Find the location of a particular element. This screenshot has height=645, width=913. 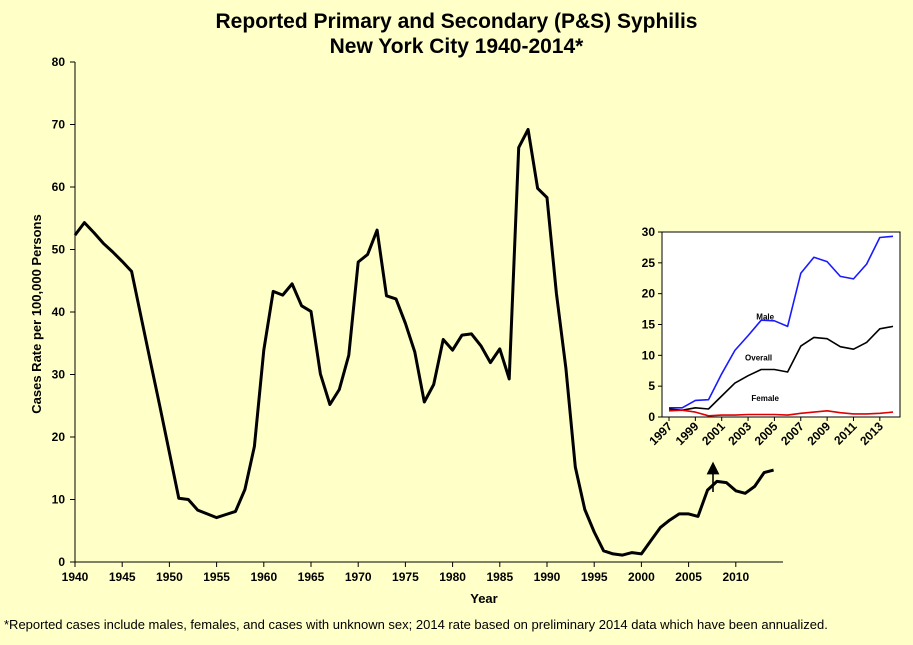

inset-legend-label-female: Female is located at coordinates (765, 398).